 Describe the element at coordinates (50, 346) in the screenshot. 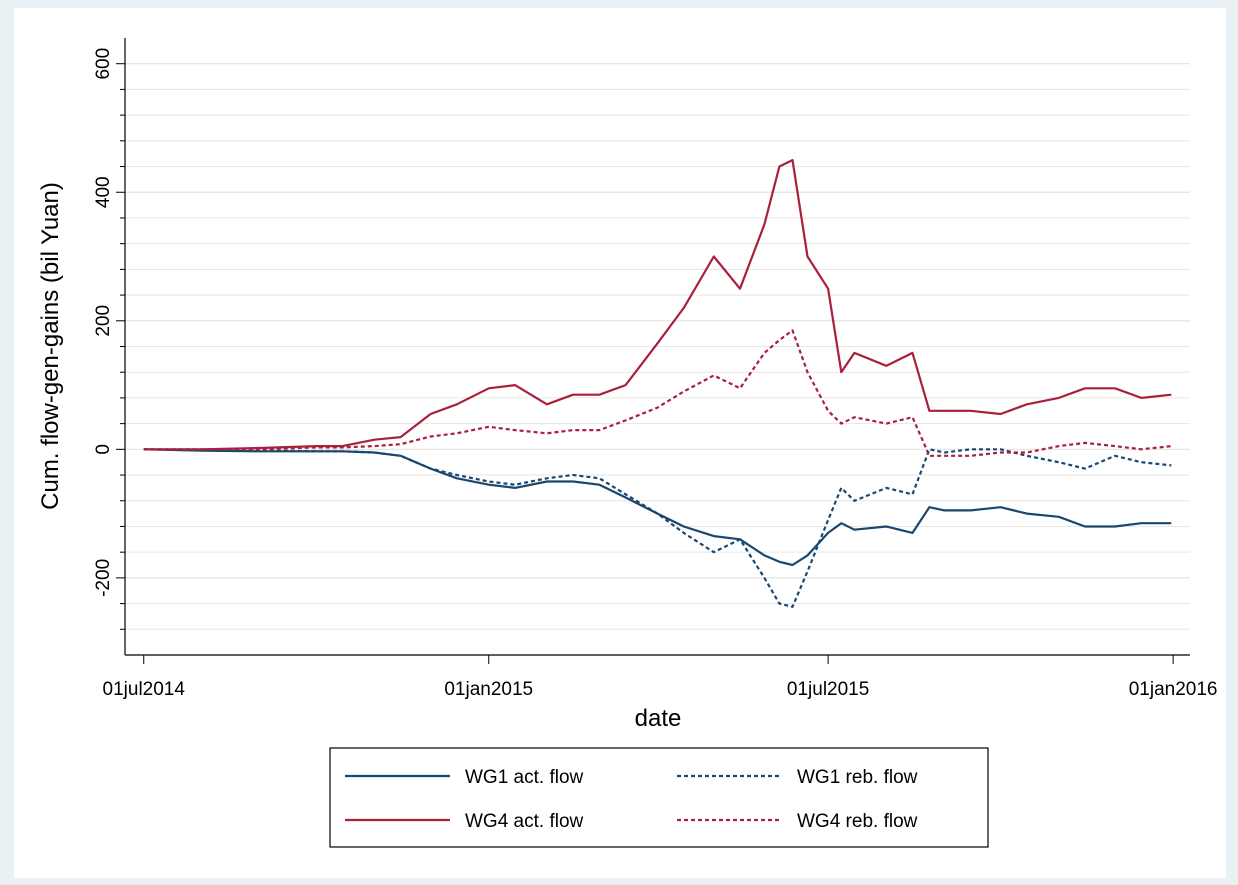

I see `y-axis-title: Cum. flow-gen-gains (bil Yuan)` at that location.